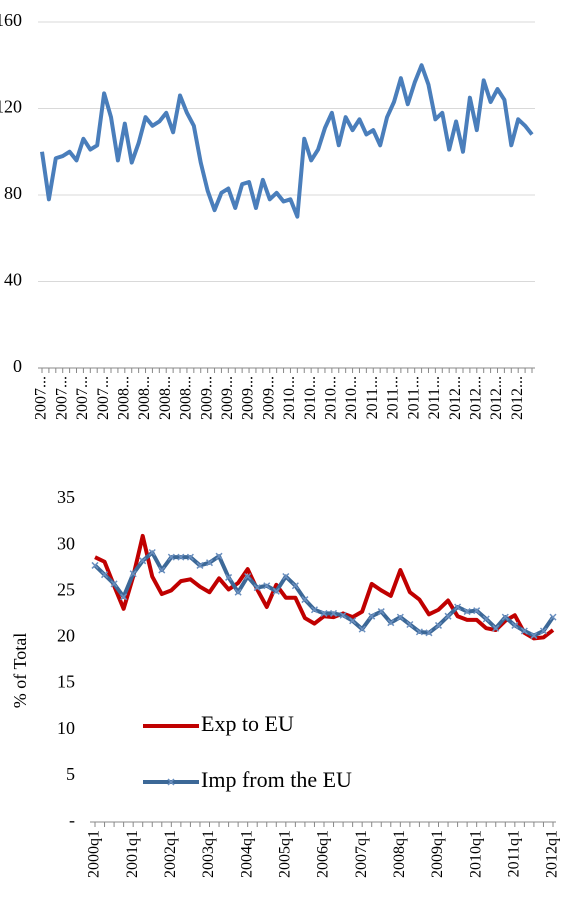 This screenshot has height=910, width=568. I want to click on y-tick-label: 0, so click(17, 366).